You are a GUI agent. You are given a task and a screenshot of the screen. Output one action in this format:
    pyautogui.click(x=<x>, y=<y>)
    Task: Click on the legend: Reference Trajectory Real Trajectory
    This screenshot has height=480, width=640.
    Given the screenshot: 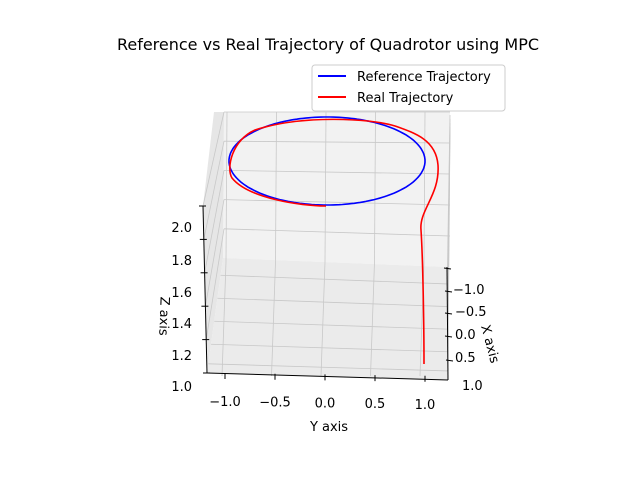 What is the action you would take?
    pyautogui.click(x=408, y=88)
    